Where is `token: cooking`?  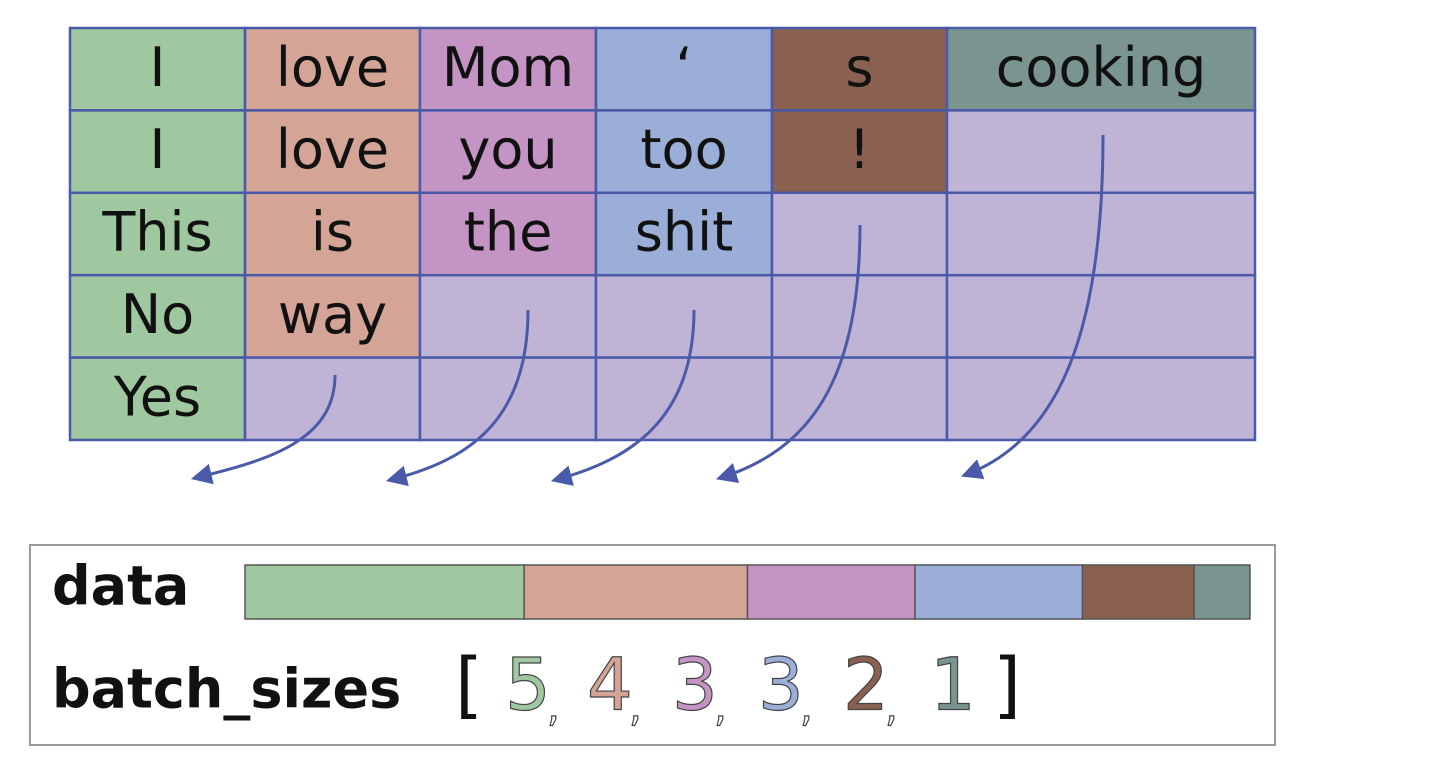 token: cooking is located at coordinates (1101, 67).